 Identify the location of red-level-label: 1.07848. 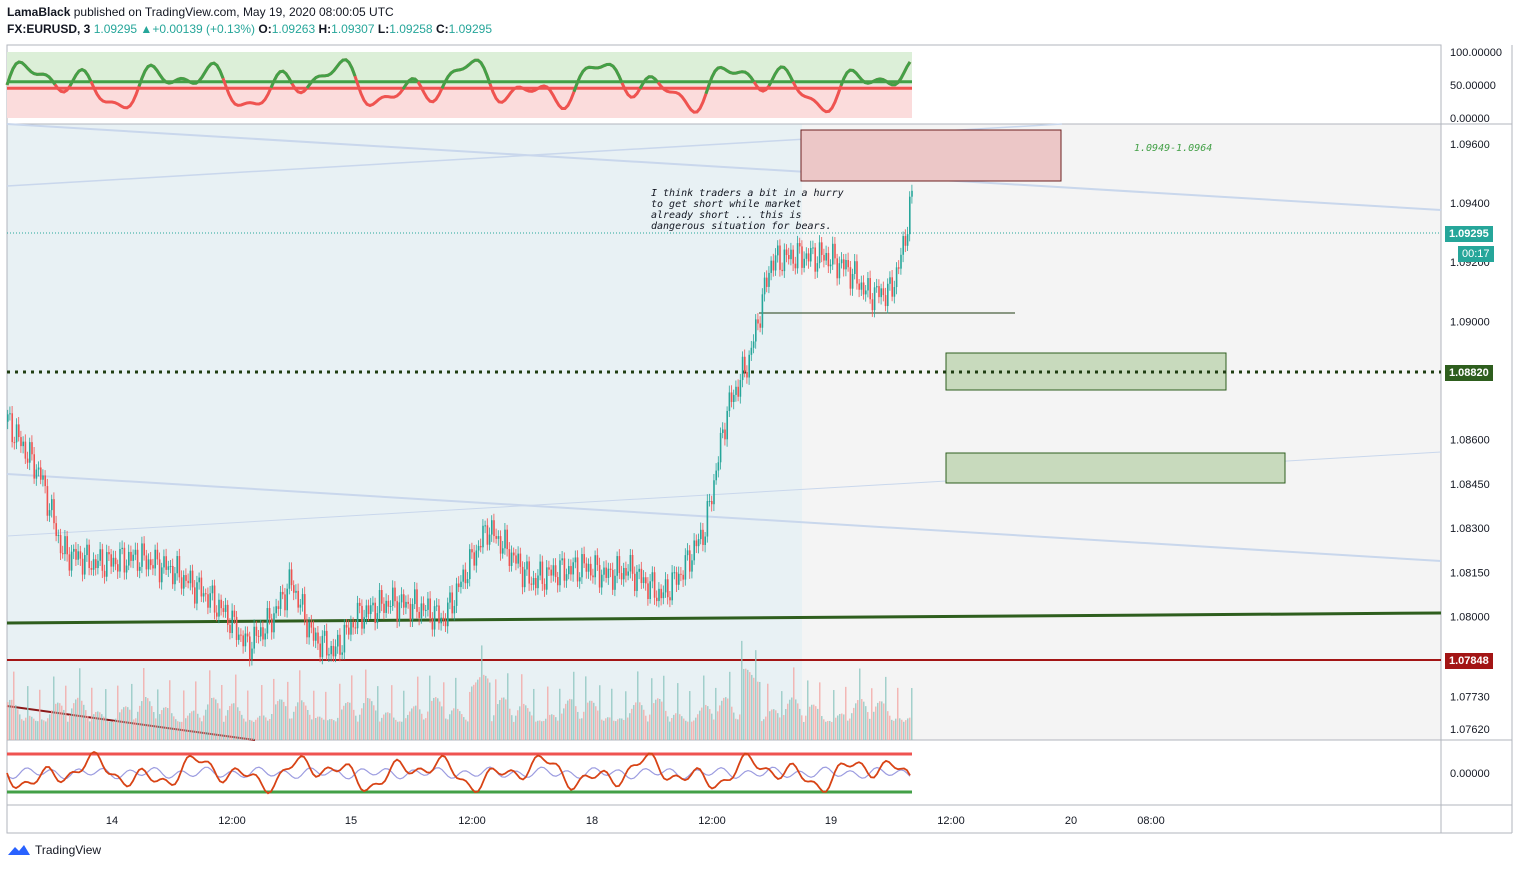
(1469, 661).